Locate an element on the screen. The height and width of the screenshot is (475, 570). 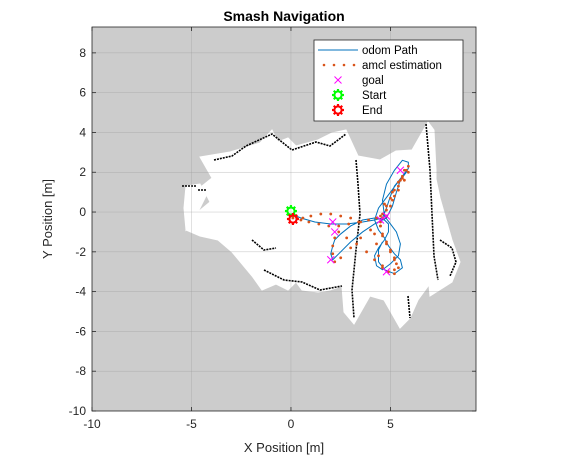
map-free-space is located at coordinates (436, 228).